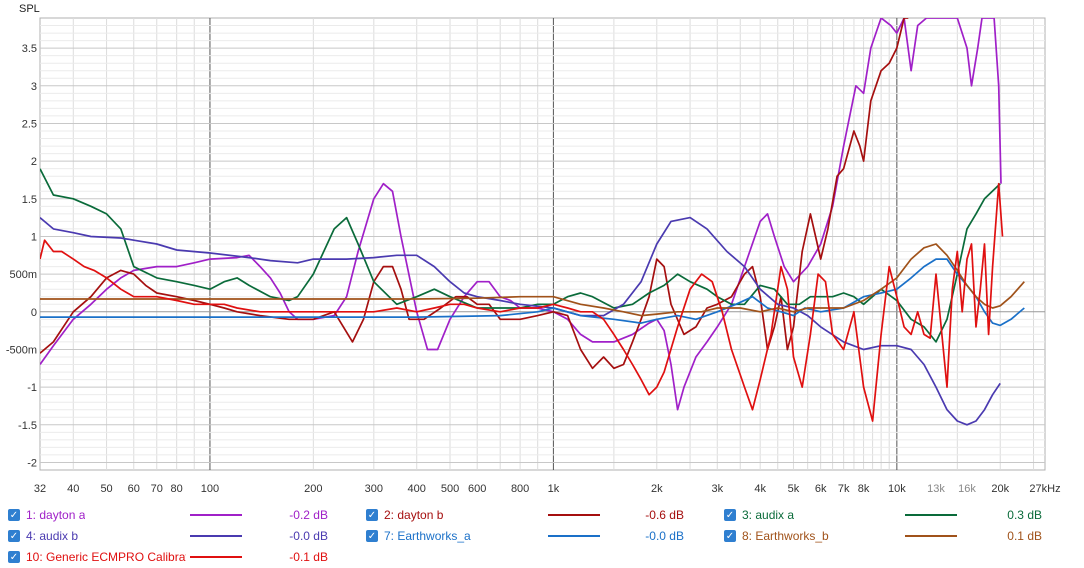 Image resolution: width=1084 pixels, height=568 pixels. What do you see at coordinates (525, 536) in the screenshot?
I see `legend-item: ✓ 7: Earthworks_a -0.0 dB` at bounding box center [525, 536].